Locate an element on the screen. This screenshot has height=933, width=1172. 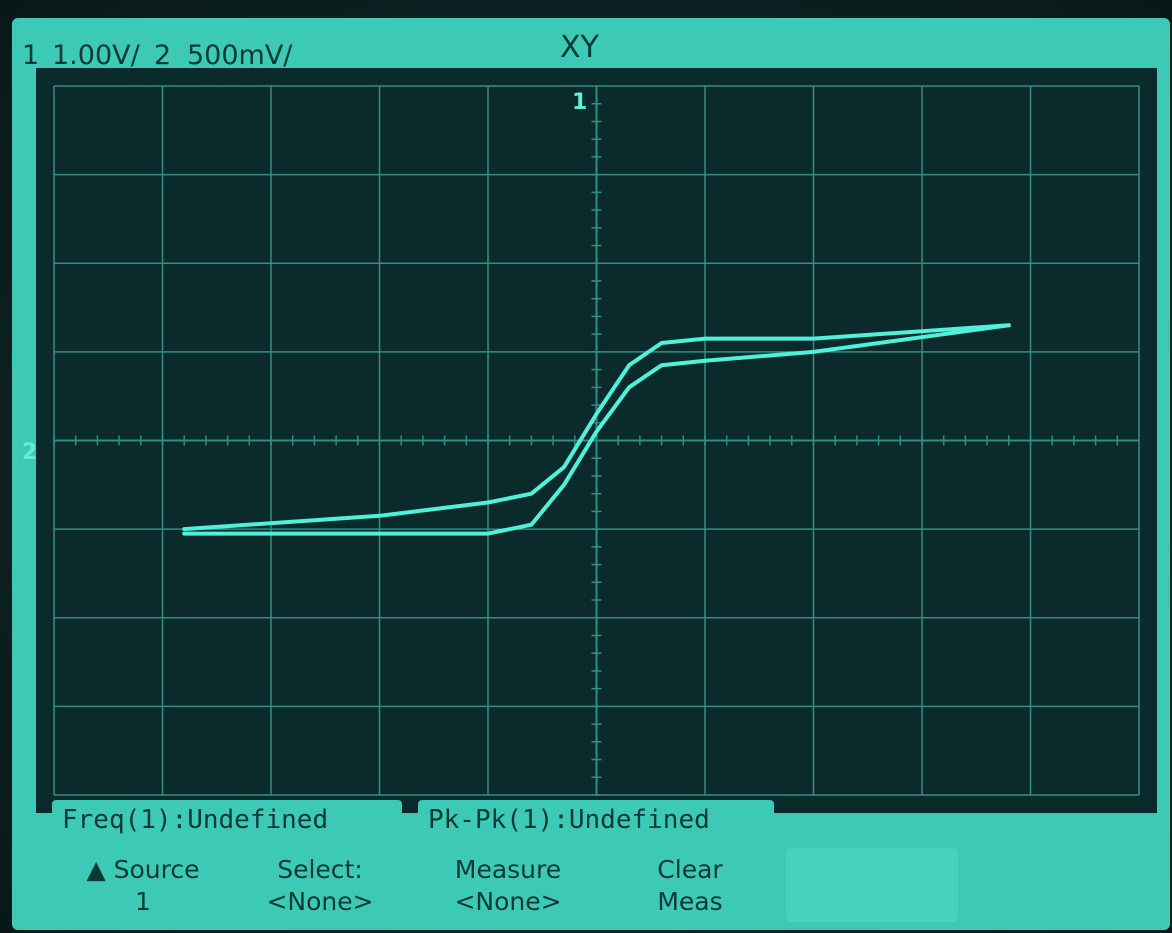
source-softkey: ▲ Source 1 is located at coordinates (143, 885).